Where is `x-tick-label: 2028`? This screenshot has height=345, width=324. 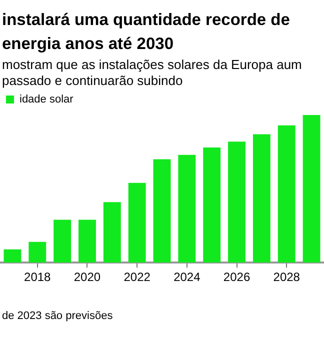
x-tick-label: 2028 is located at coordinates (286, 277).